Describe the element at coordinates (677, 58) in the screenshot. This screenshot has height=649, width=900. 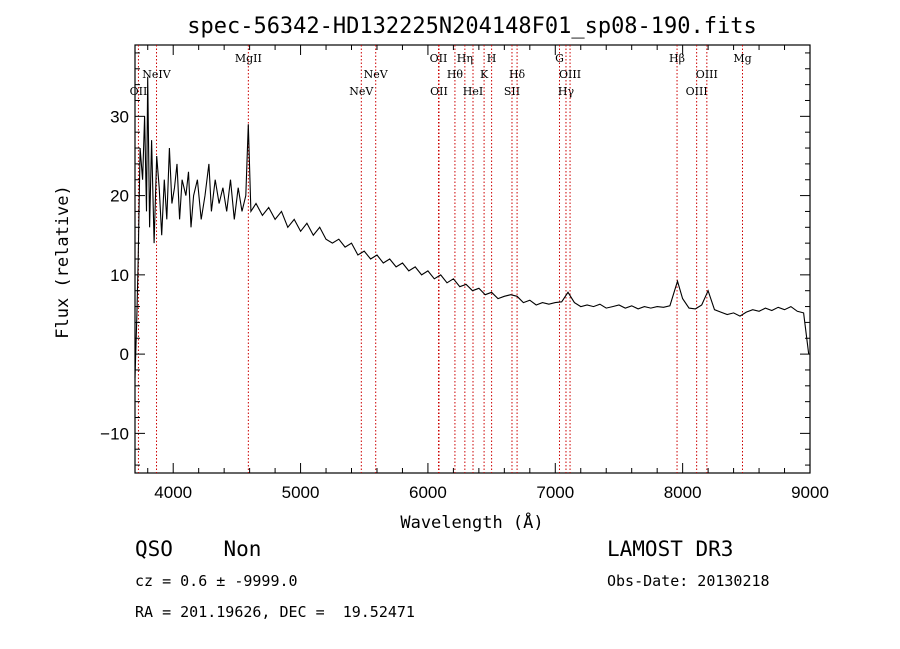
I see `marker-label-17: Hβ` at that location.